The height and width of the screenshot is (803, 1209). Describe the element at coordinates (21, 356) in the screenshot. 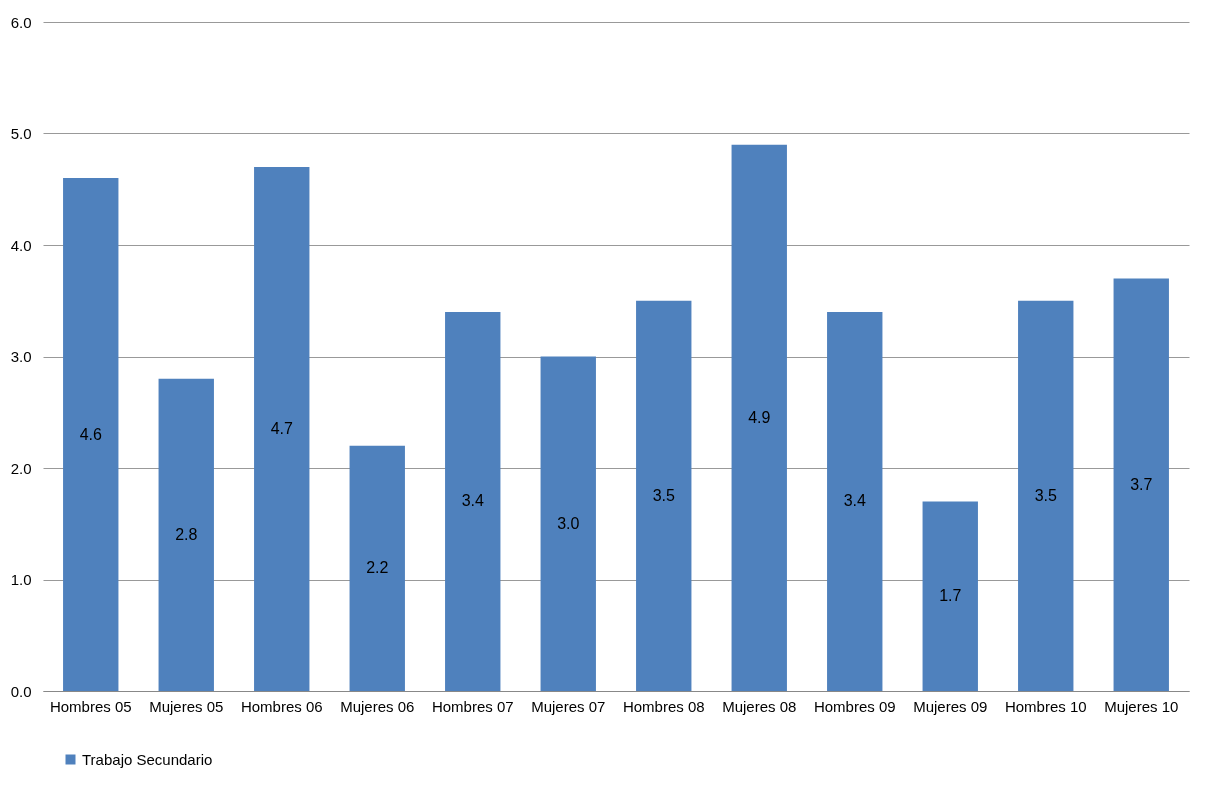

I see `y-tick-label: 3.0` at that location.